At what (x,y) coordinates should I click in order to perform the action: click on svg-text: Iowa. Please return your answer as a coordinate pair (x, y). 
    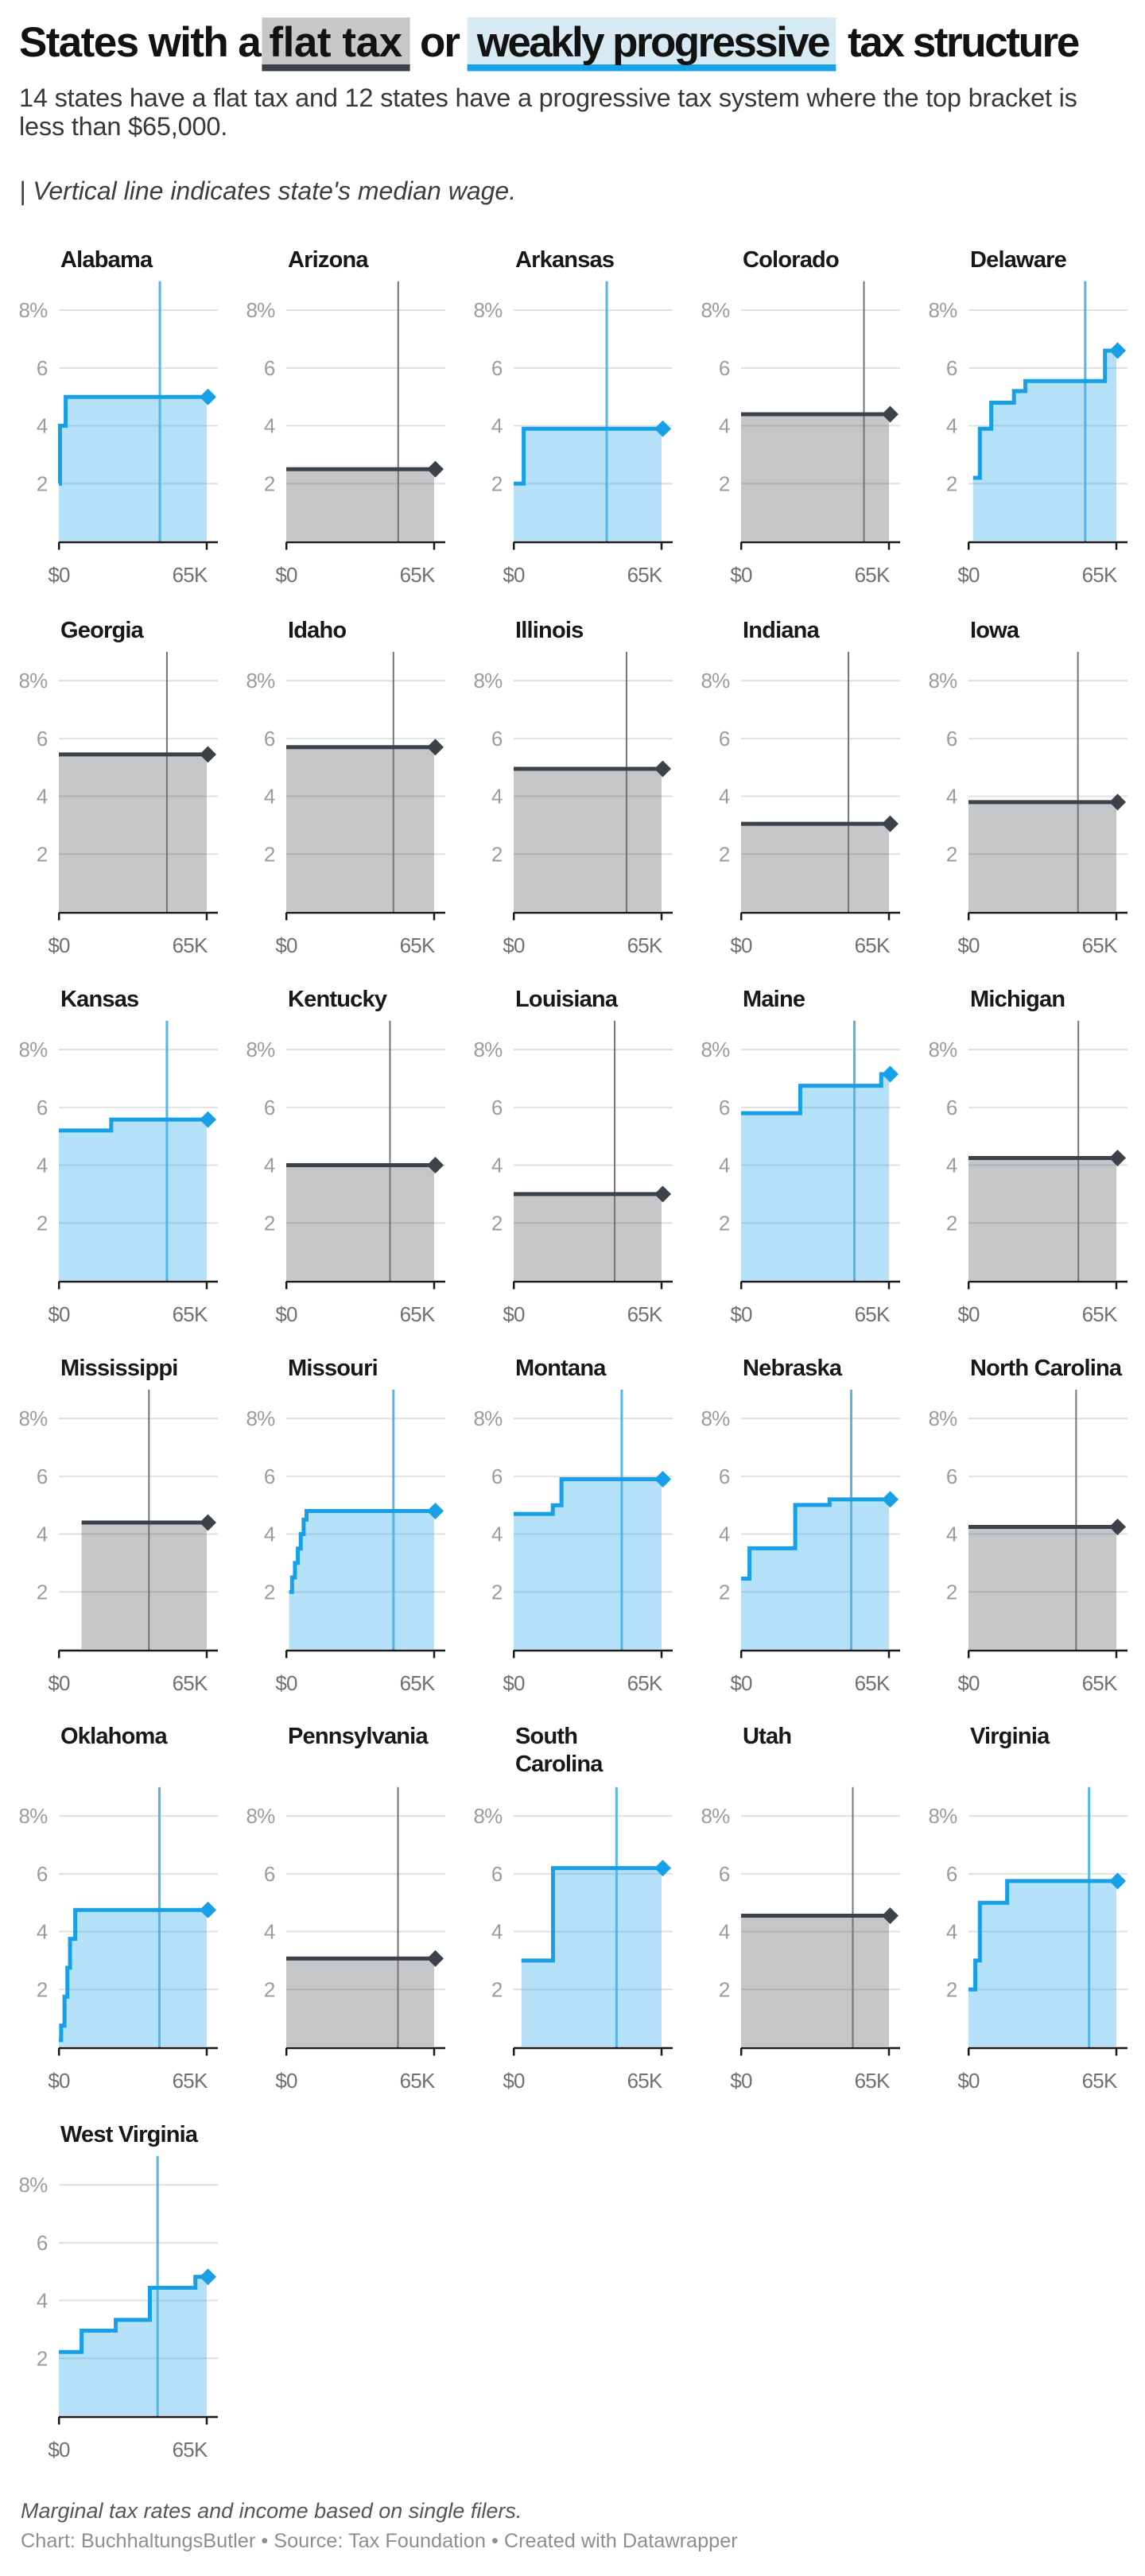
    Looking at the image, I should click on (995, 630).